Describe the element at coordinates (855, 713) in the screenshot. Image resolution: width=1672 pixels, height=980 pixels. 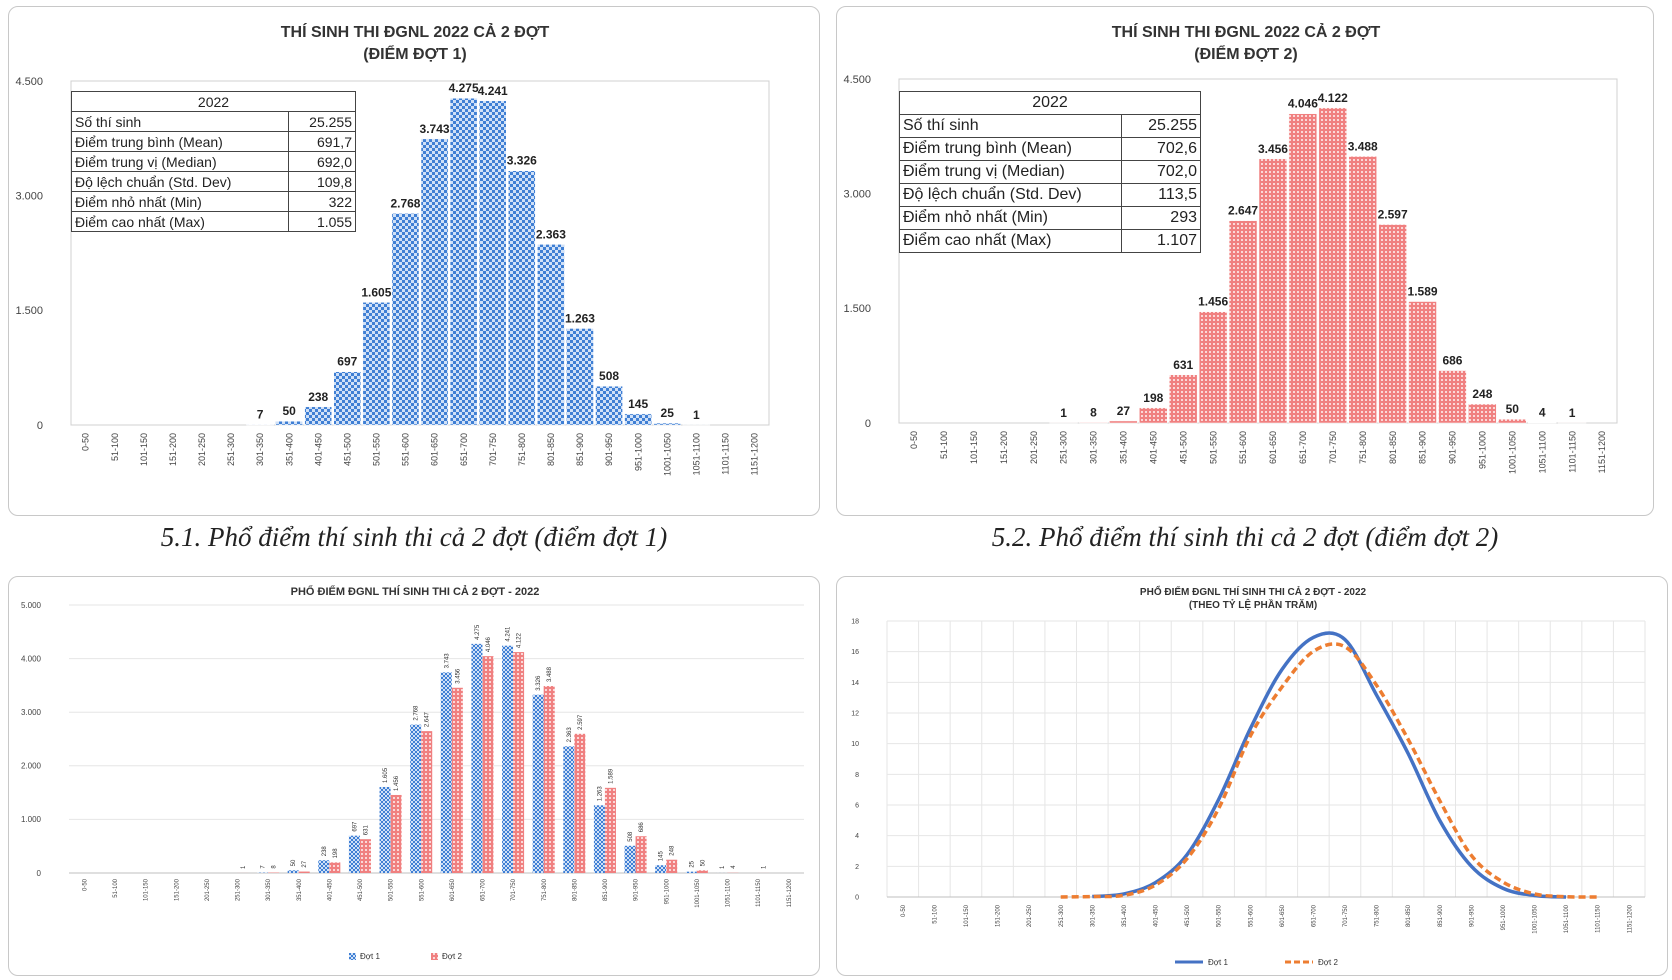
I see `y-tick-label: 12` at that location.